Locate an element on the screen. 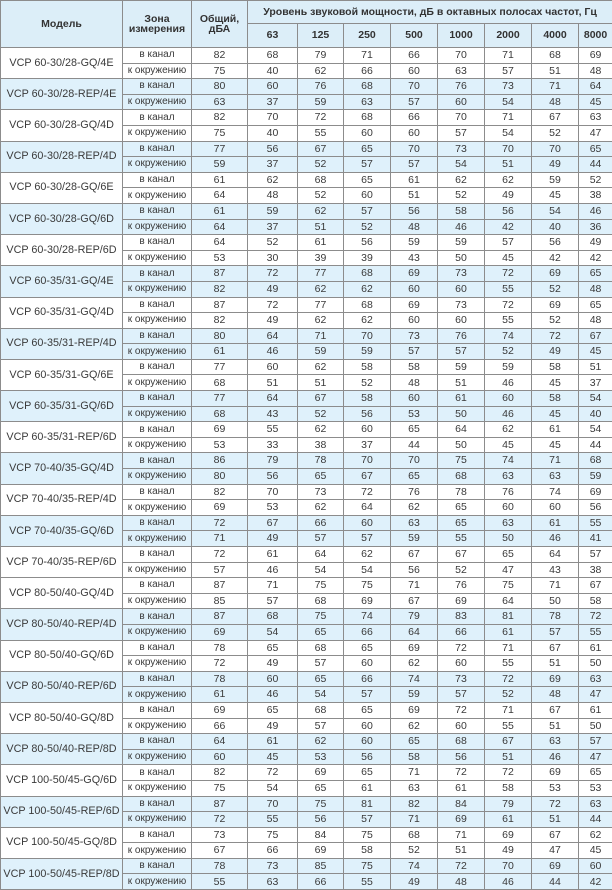 This screenshot has width=612, height=890. octave-value-cell: 83 is located at coordinates (461, 617).